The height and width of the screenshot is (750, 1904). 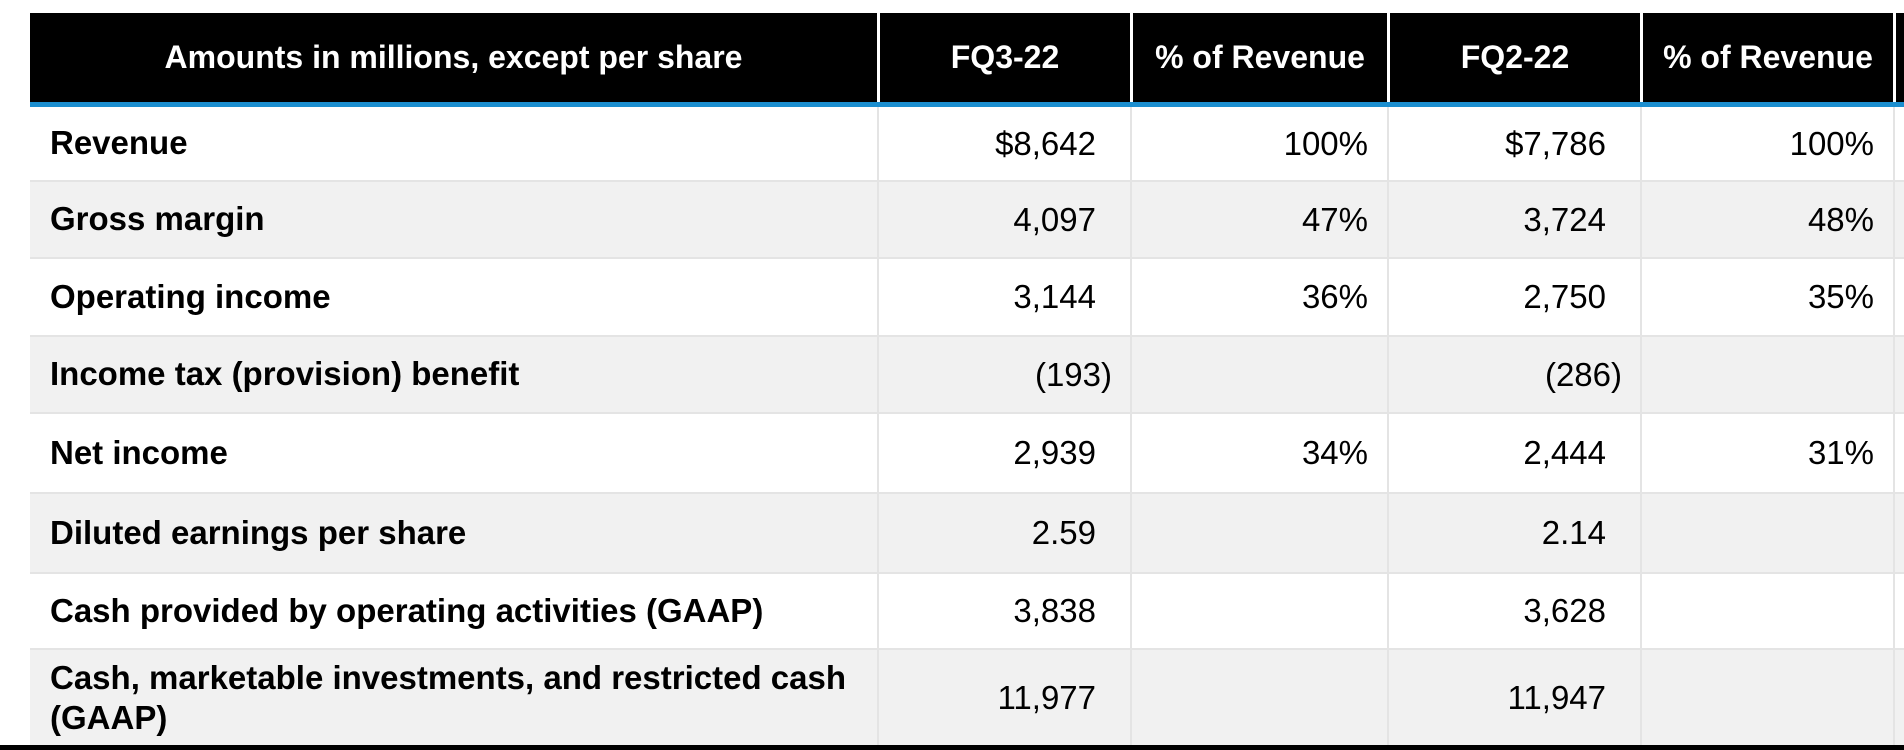 I want to click on value-fq3: 4,097, so click(x=1003, y=219).